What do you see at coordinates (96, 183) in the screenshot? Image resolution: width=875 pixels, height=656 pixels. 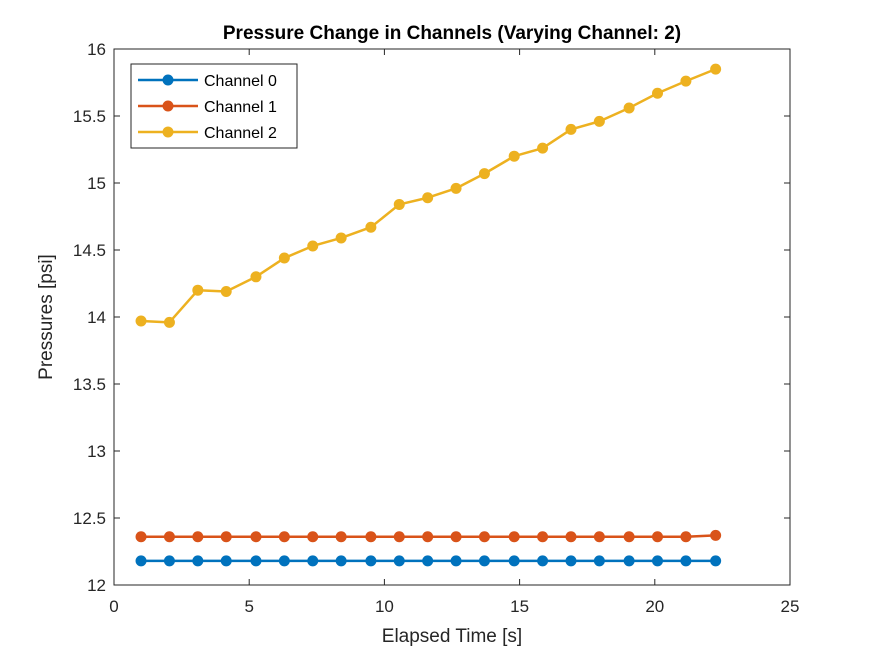 I see `y-tick-label: 15` at bounding box center [96, 183].